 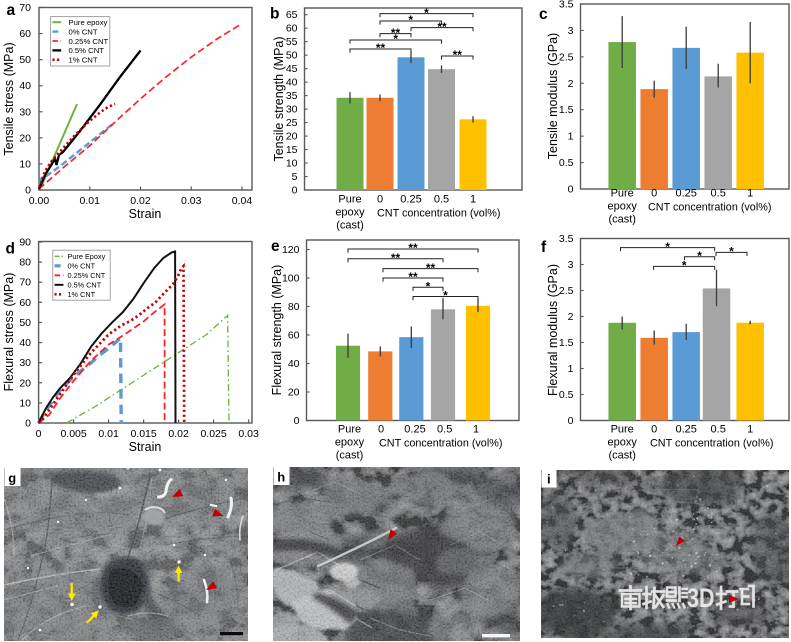 I want to click on svg-text: 0.02, so click(x=140, y=201).